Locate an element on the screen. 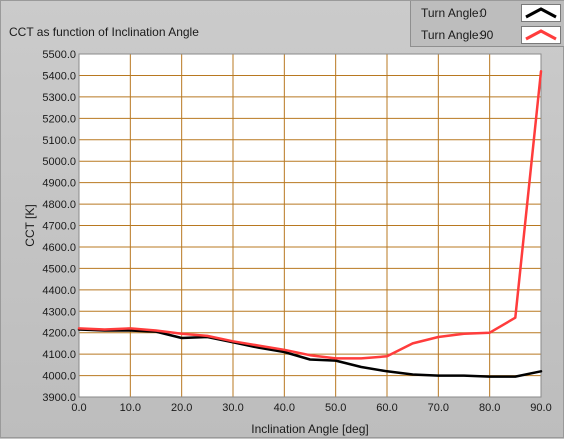  legend-value: 0 is located at coordinates (483, 13).